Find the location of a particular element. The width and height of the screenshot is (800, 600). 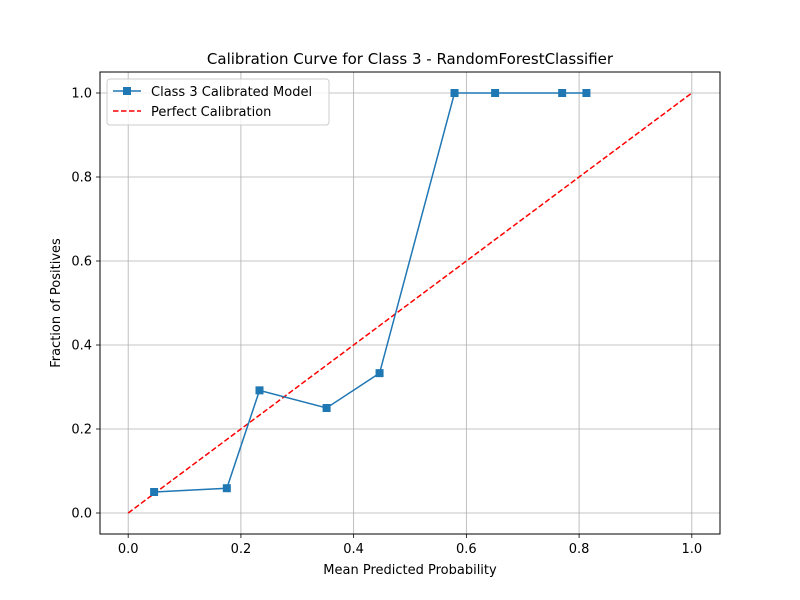

y-tick-label: 0.2 is located at coordinates (81, 430).